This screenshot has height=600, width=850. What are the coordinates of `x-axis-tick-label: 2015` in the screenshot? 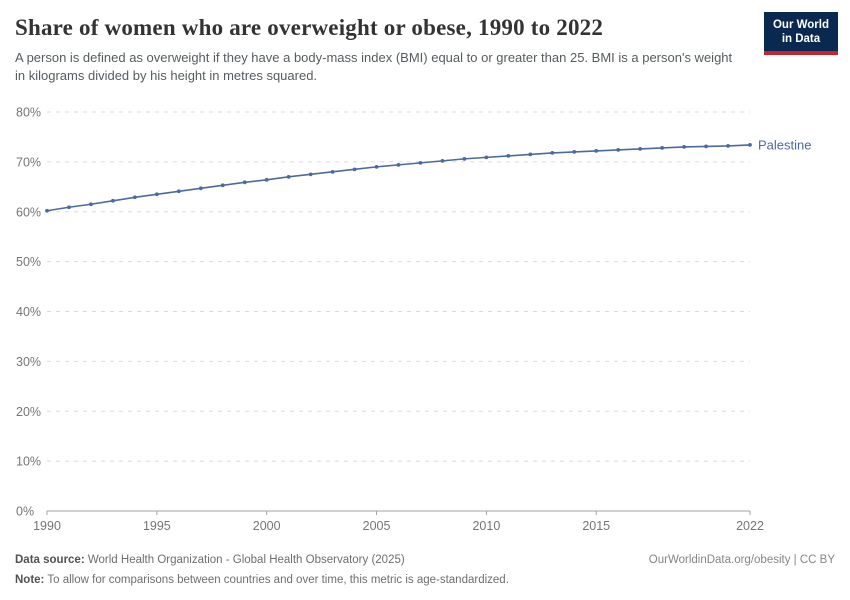 It's located at (596, 526).